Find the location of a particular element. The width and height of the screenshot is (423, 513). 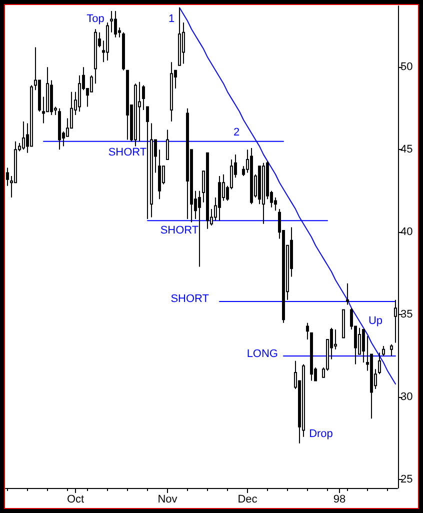

x-tick-label: Oct is located at coordinates (75, 500).